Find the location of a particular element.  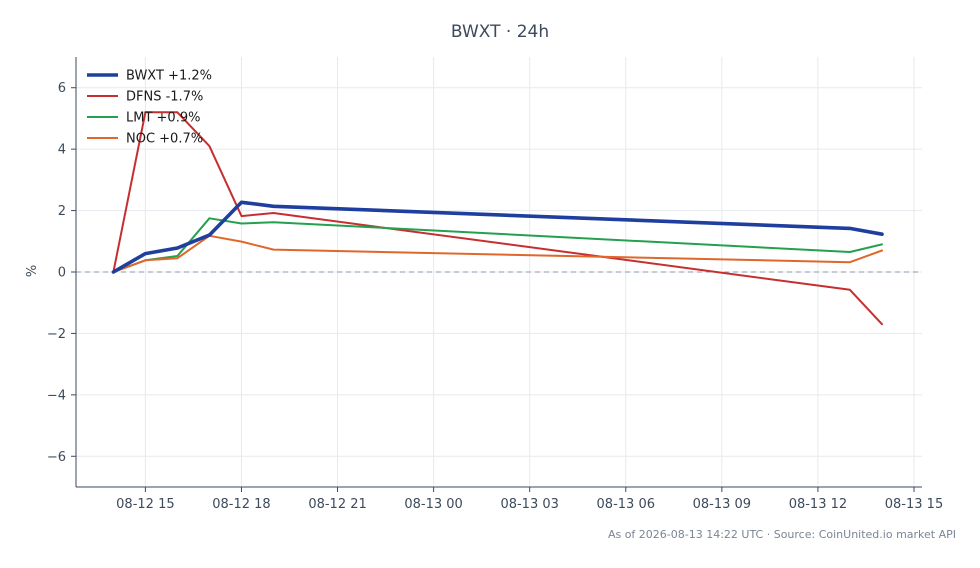

legend-label: NOC +0.7% is located at coordinates (164, 139).